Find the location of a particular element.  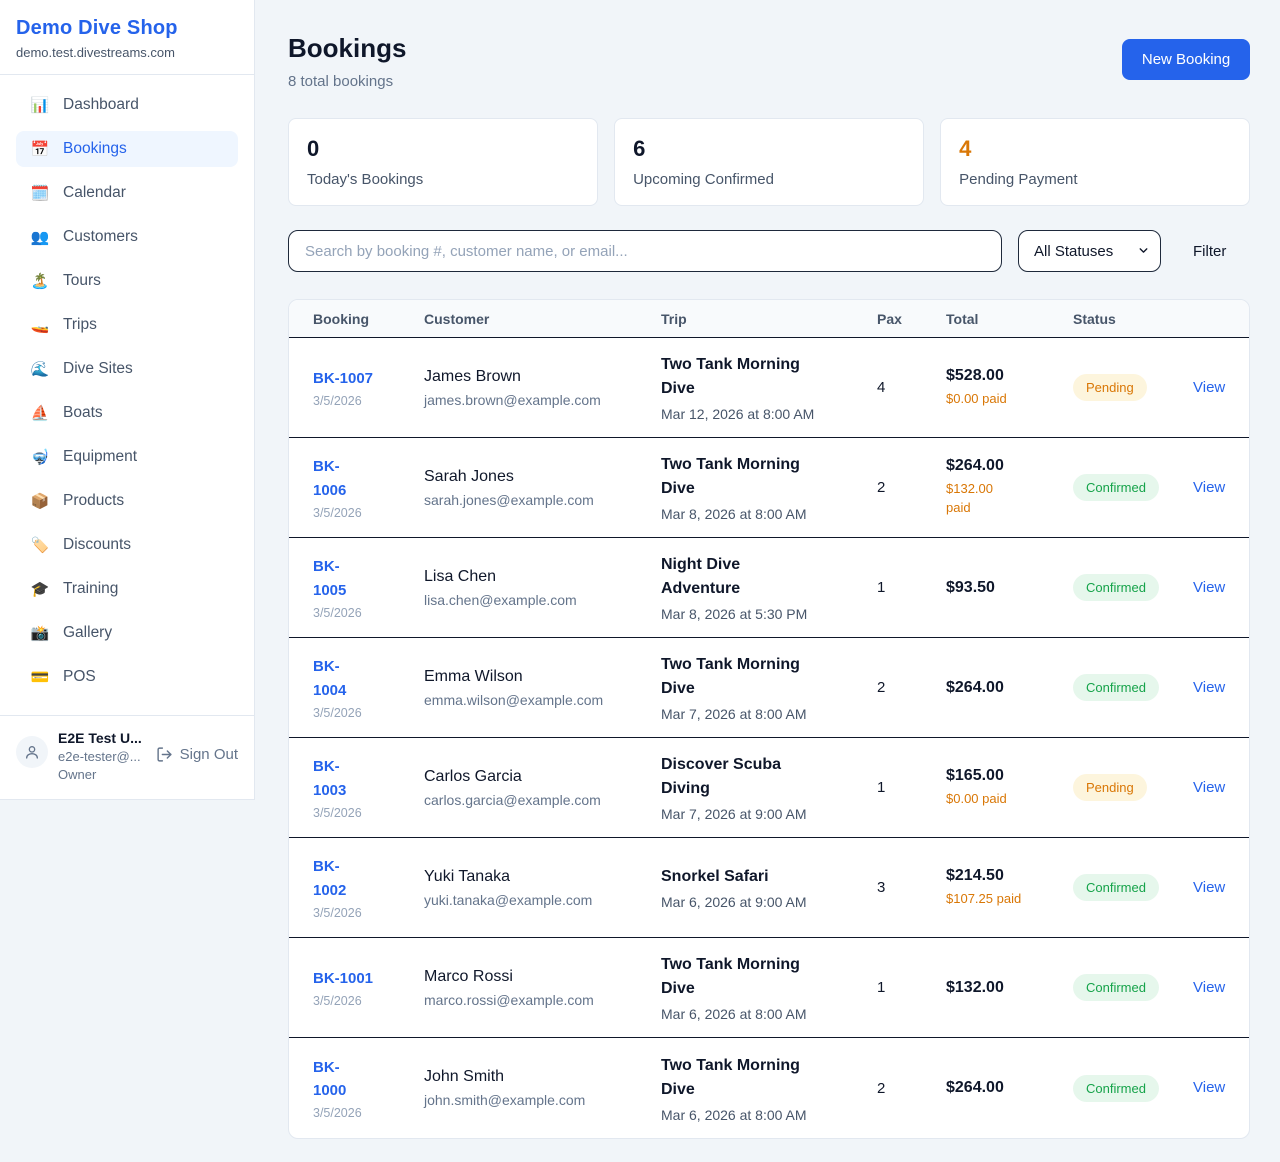

new-booking-button: New Booking is located at coordinates (1186, 59).